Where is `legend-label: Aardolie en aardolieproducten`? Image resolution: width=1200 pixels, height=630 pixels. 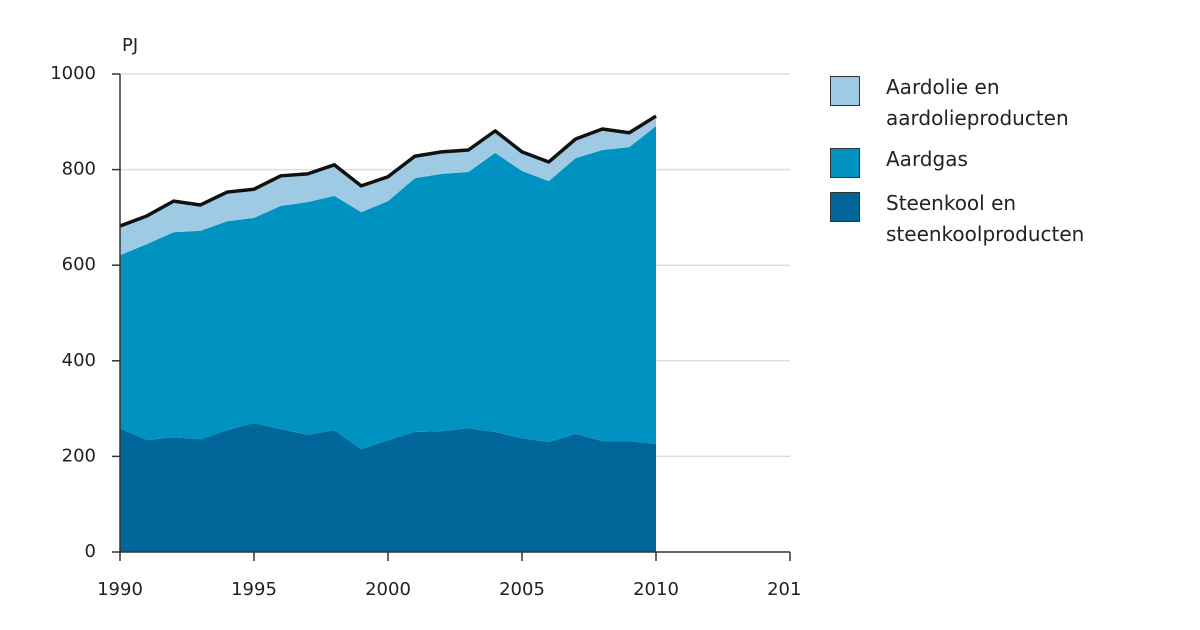
legend-label: Aardolie en aardolieproducten is located at coordinates (977, 102).